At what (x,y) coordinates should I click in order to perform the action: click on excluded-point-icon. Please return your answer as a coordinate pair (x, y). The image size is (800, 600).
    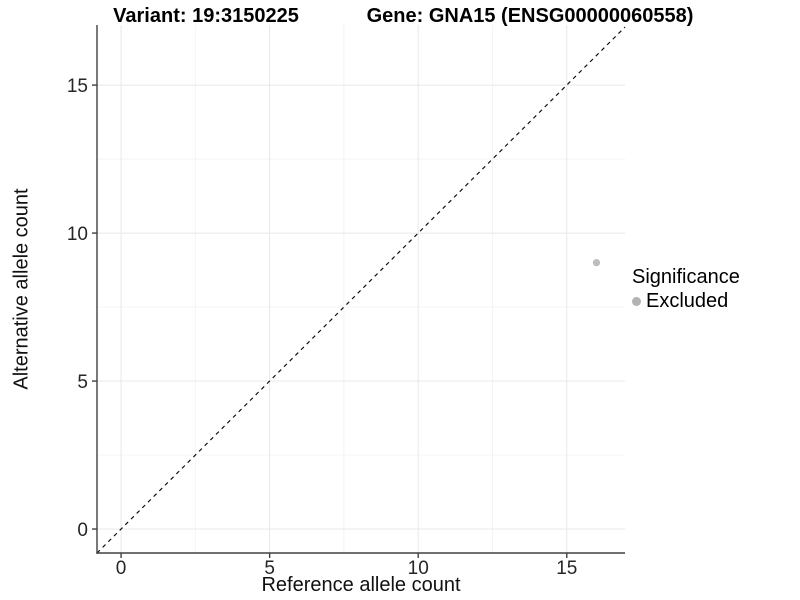
    Looking at the image, I should click on (636, 301).